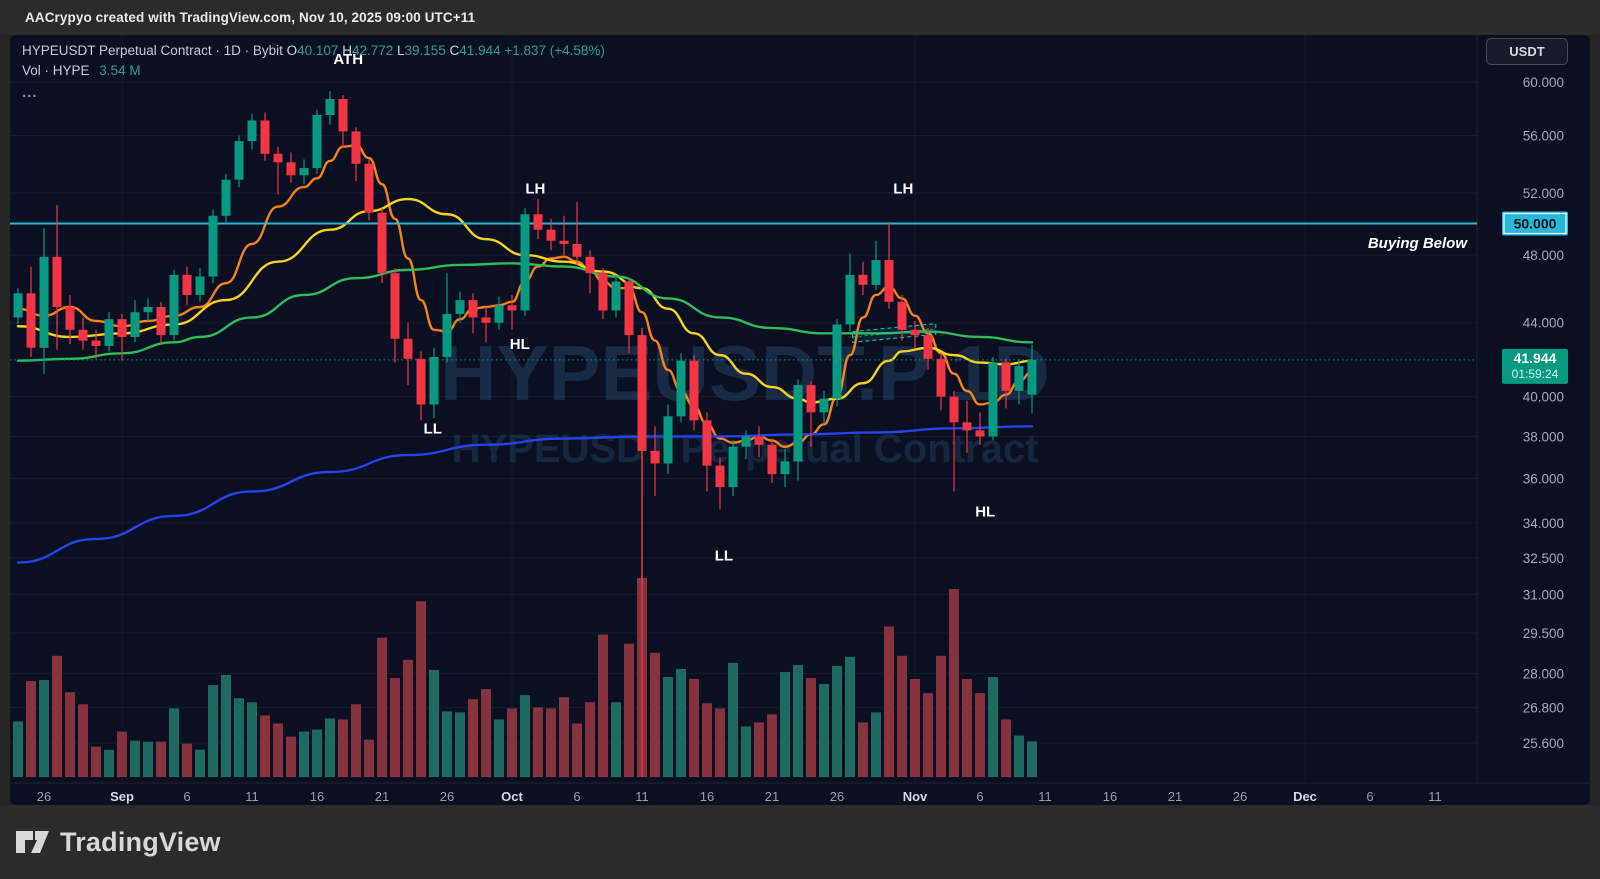 This screenshot has height=879, width=1600. What do you see at coordinates (1543, 323) in the screenshot?
I see `price-axis-tick: 44.000` at bounding box center [1543, 323].